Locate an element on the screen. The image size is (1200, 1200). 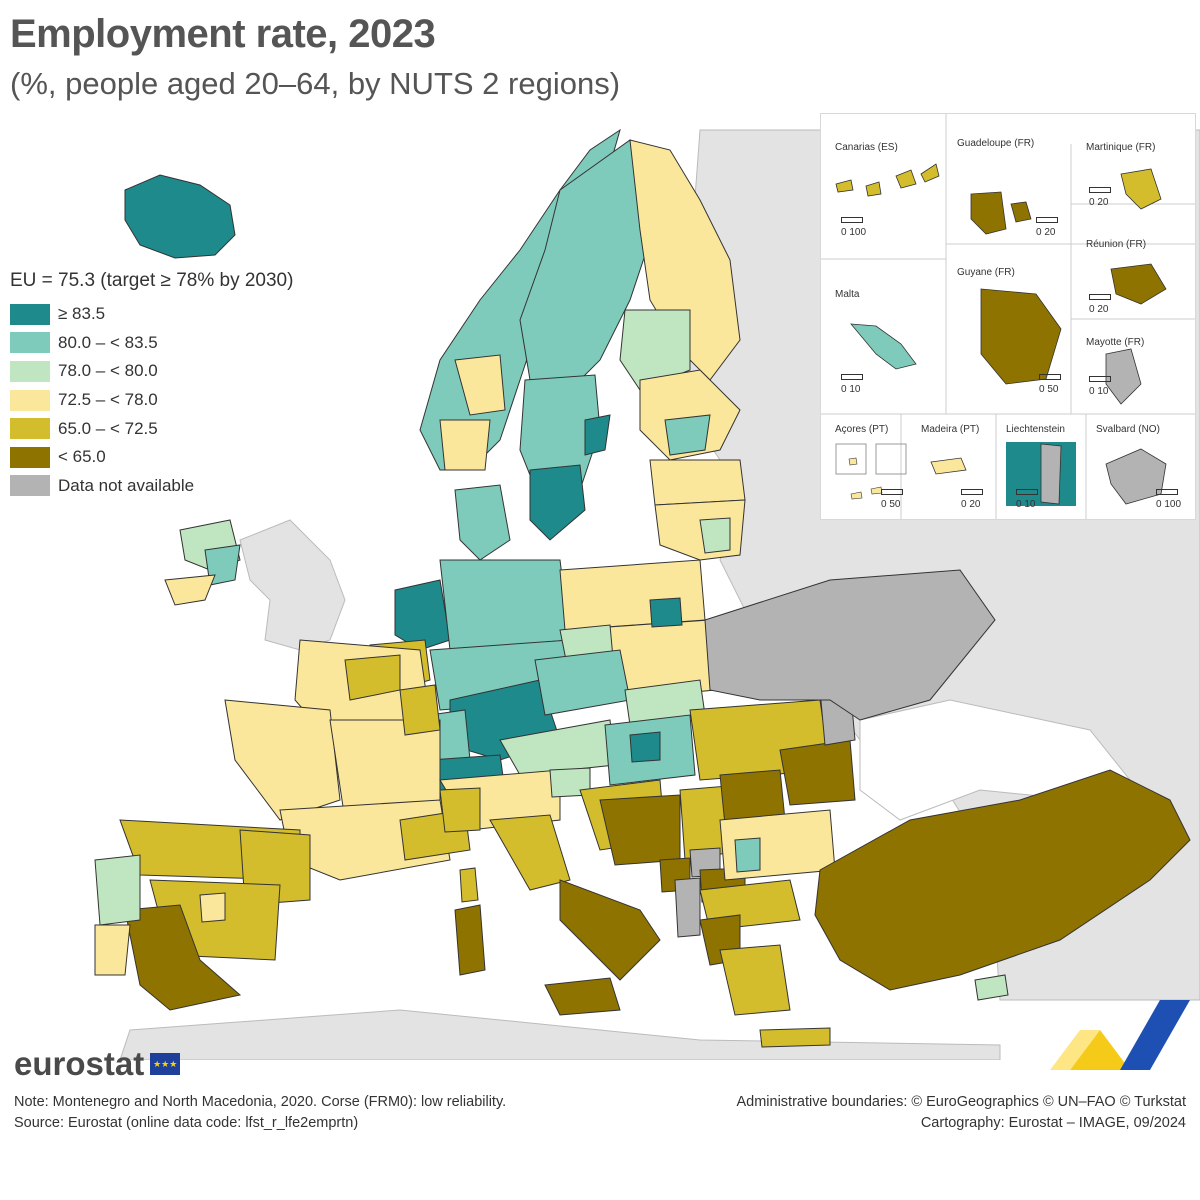
non-eu-land-uk is located at coordinates (292, 585).